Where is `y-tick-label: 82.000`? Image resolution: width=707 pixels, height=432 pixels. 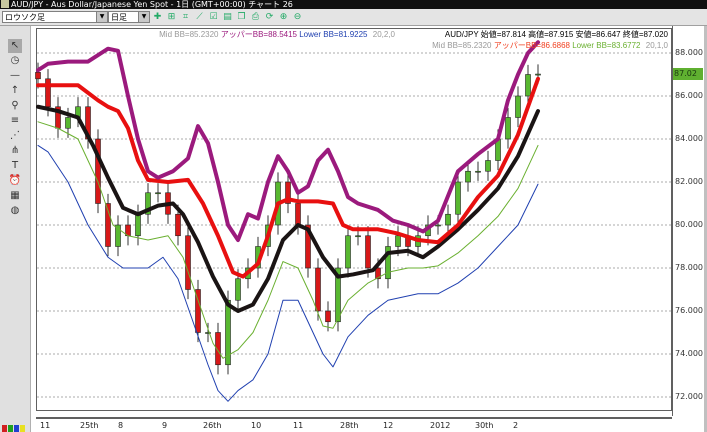
y-tick-label: 82.000 is located at coordinates (689, 181).